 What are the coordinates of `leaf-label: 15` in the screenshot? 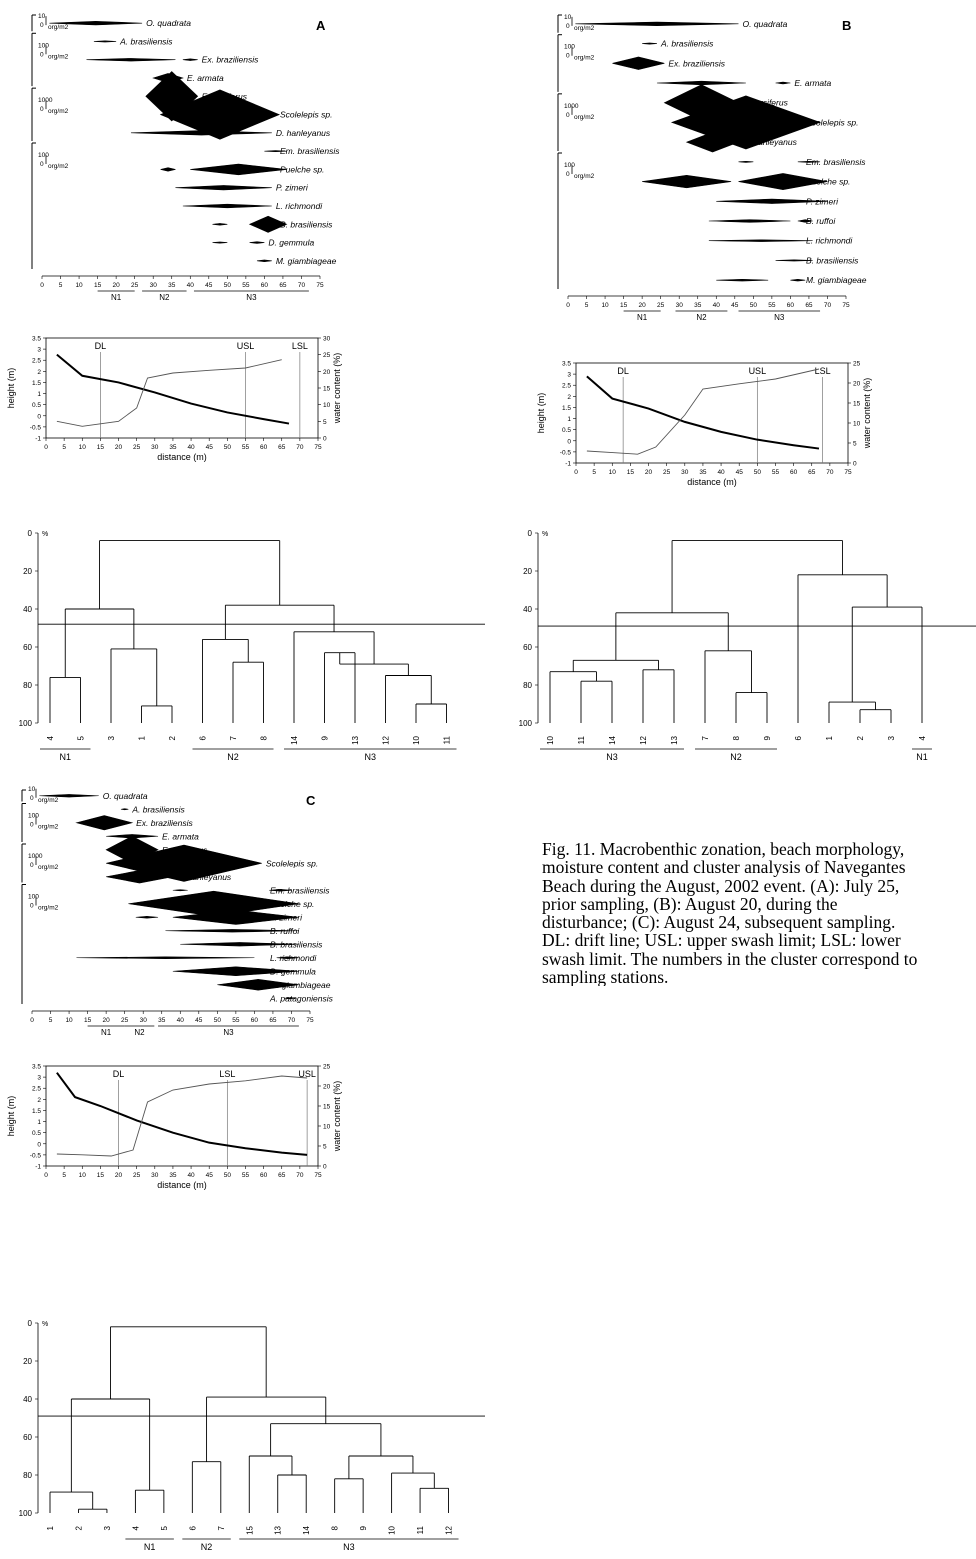 It's located at (249, 1529).